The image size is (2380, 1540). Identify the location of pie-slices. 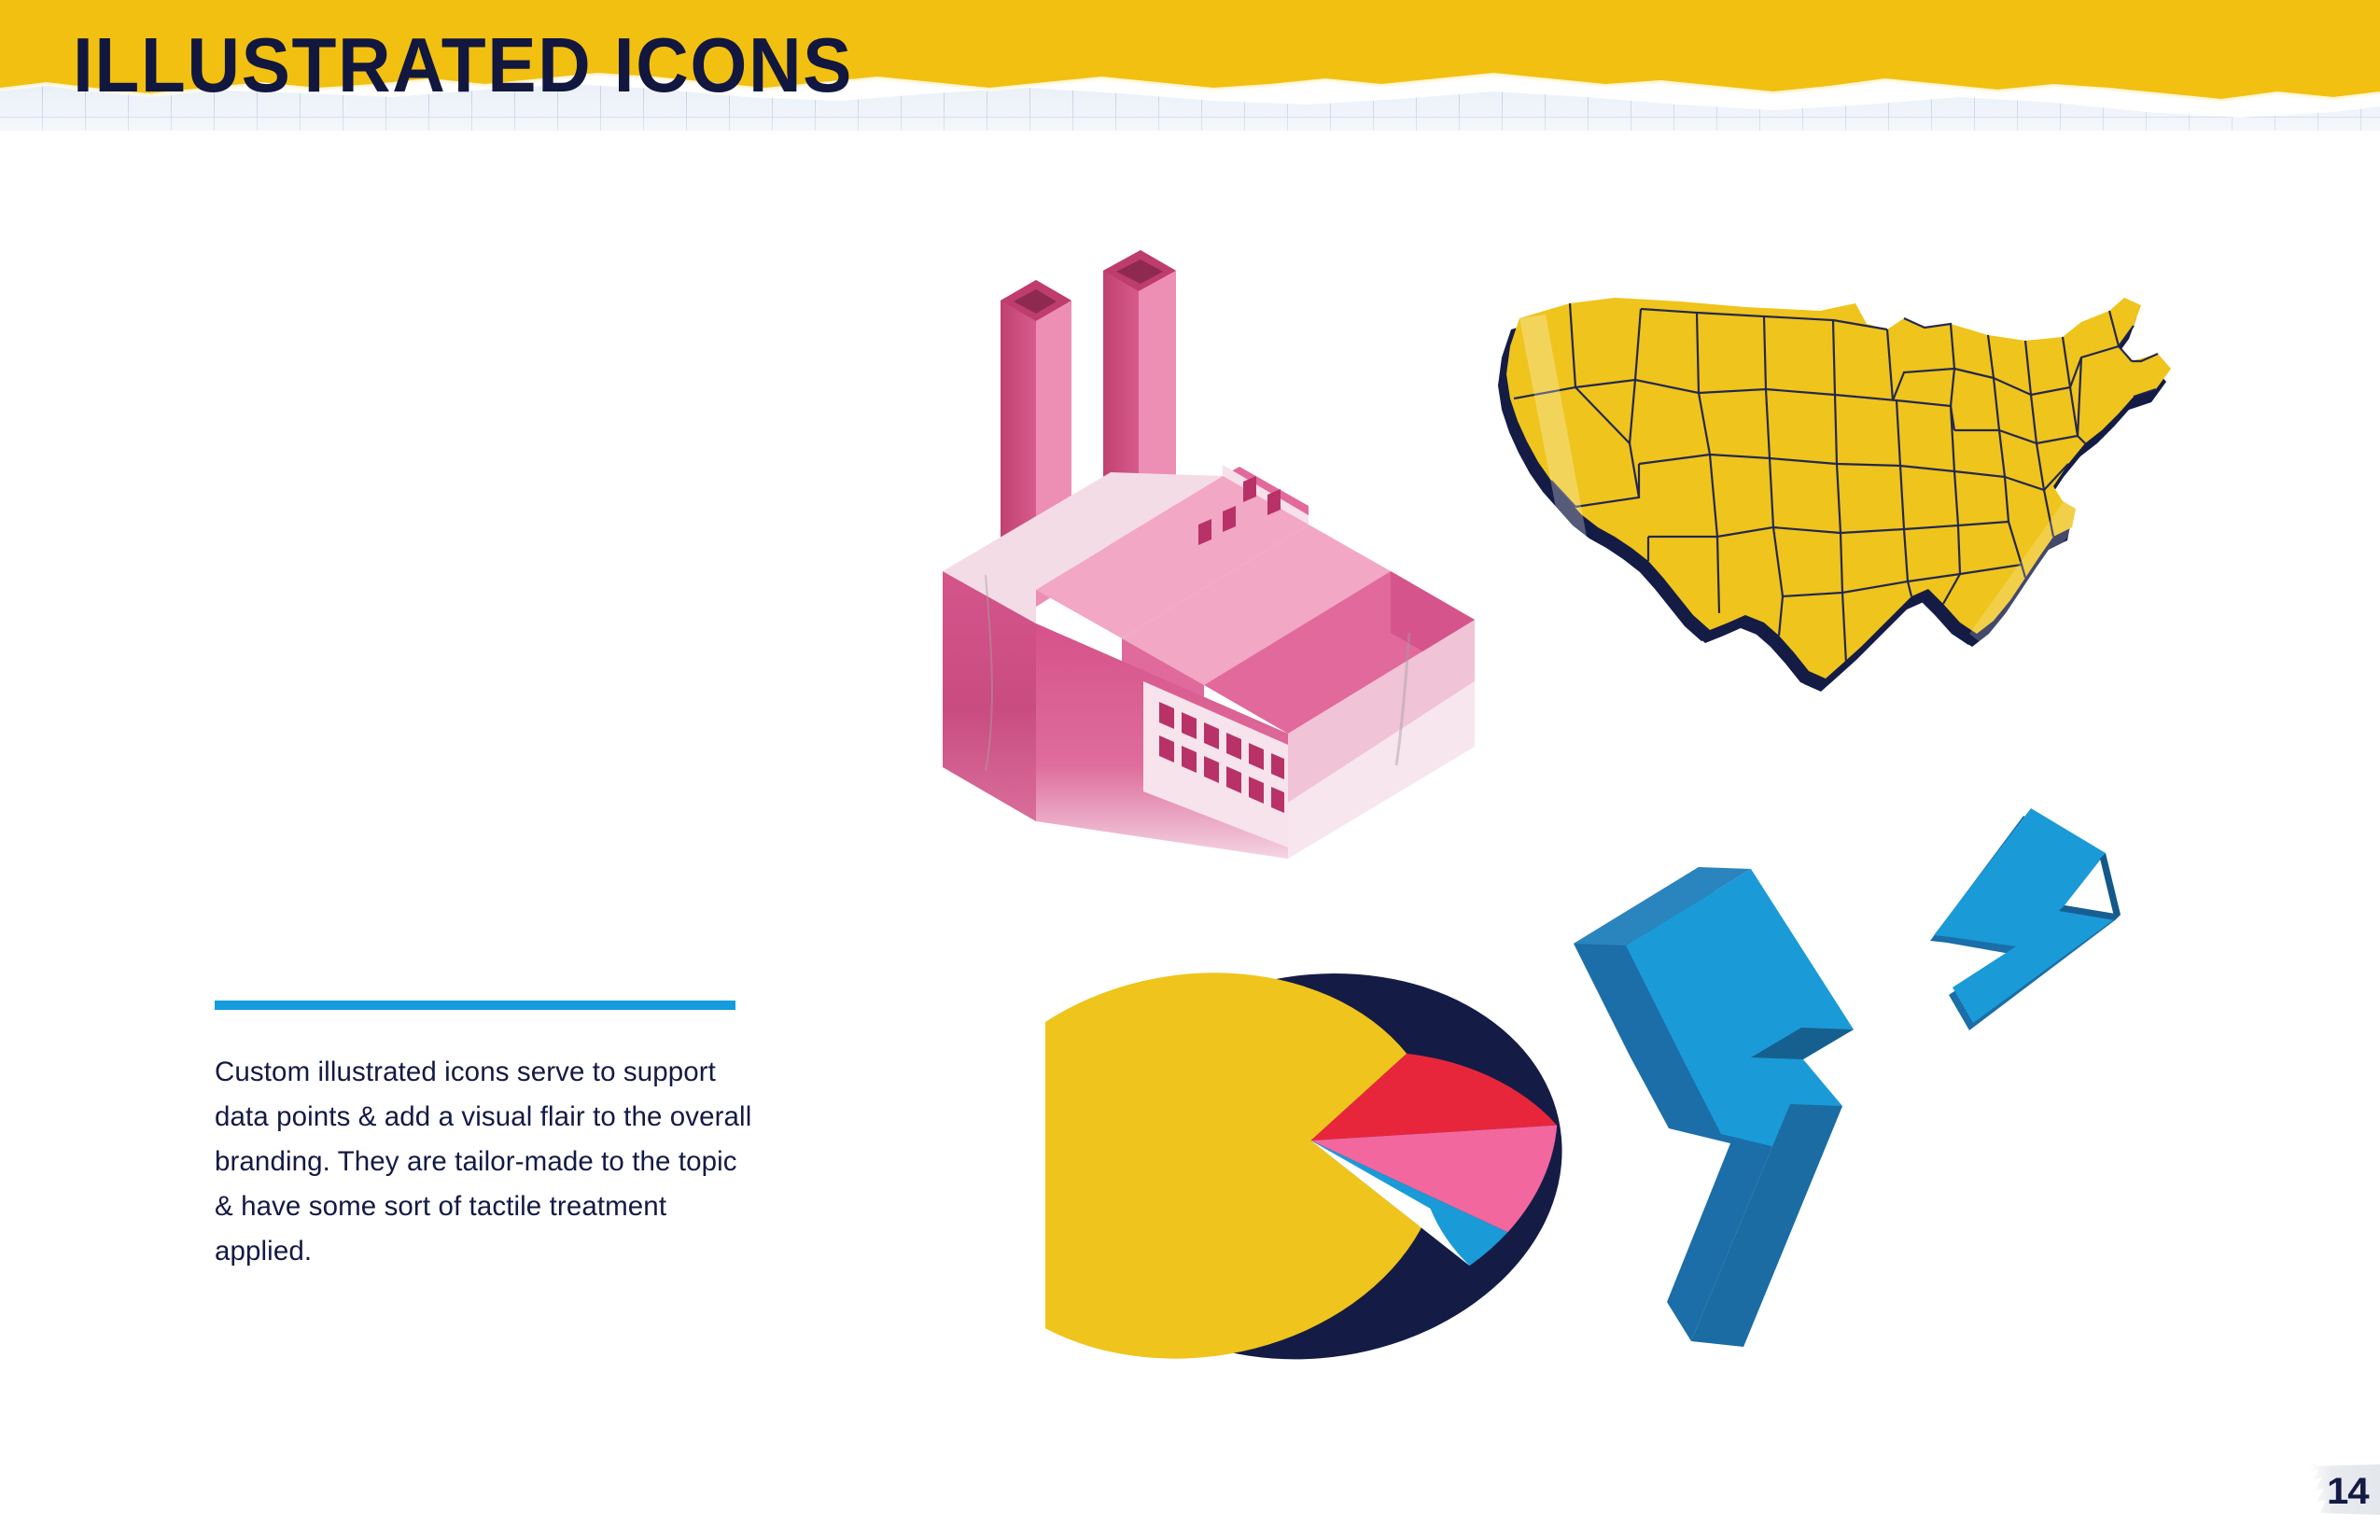
(1252, 1166).